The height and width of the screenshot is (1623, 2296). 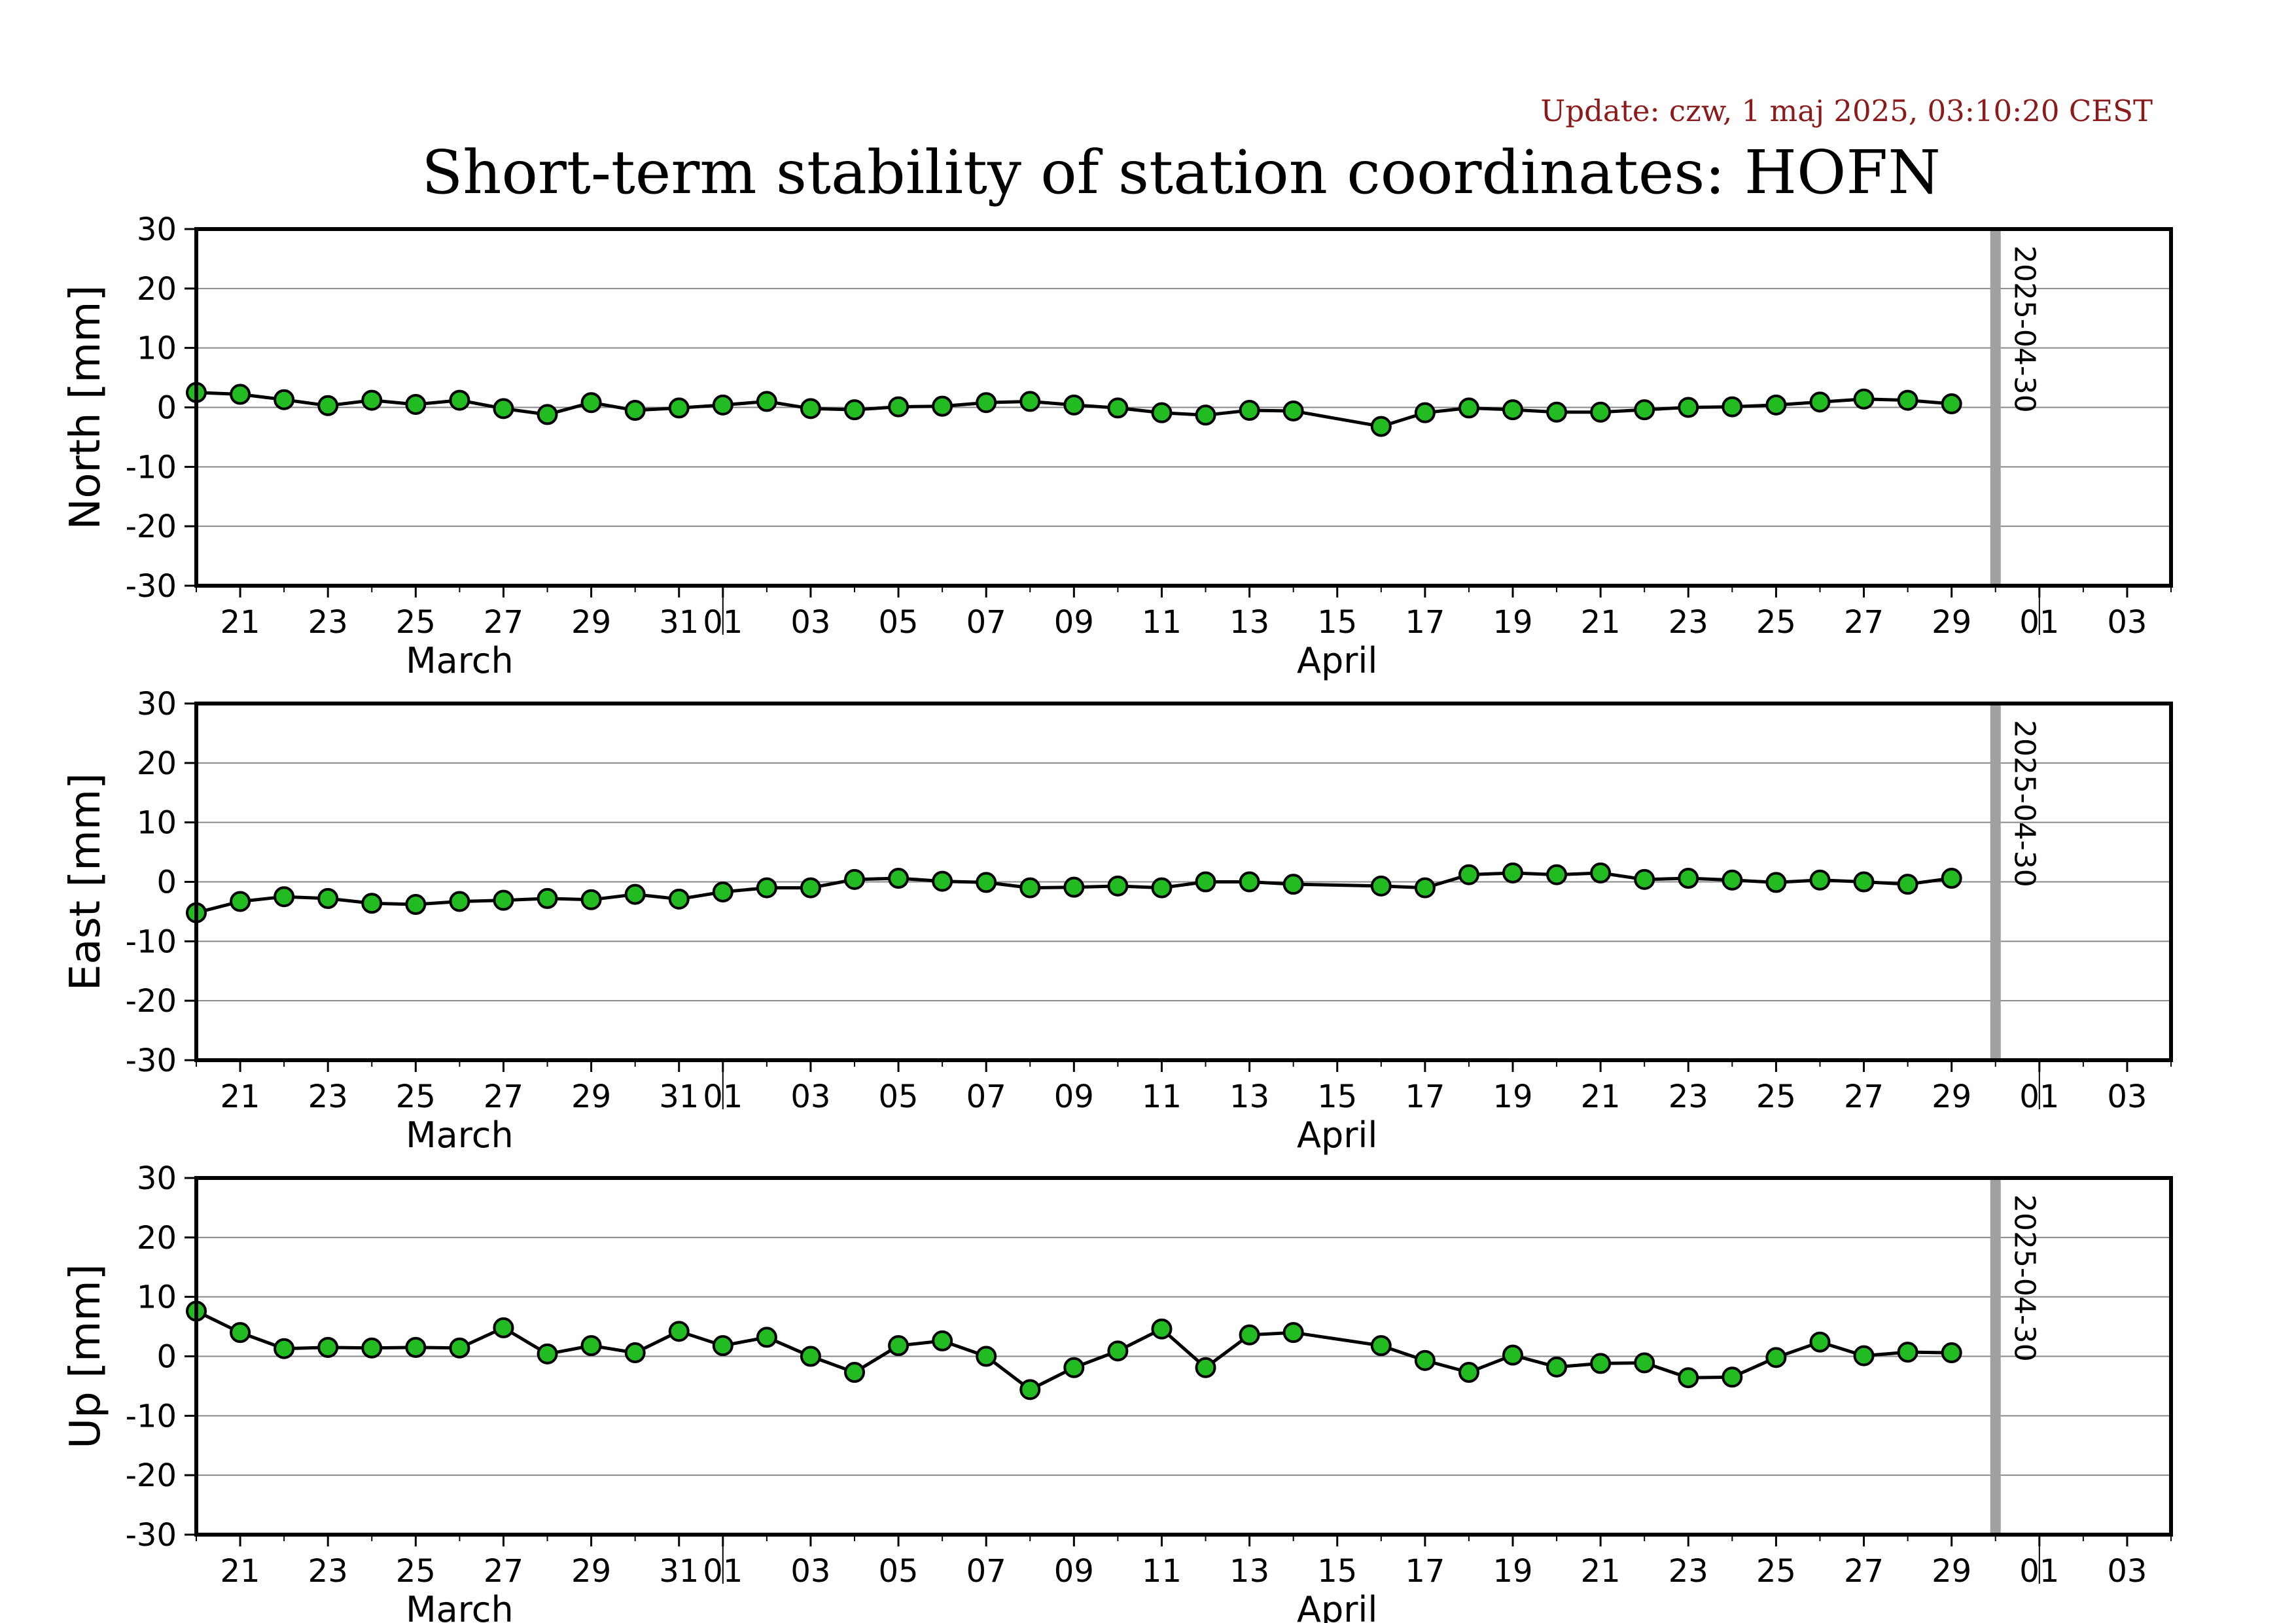 I want to click on x-tick-label: 31, so click(x=679, y=1571).